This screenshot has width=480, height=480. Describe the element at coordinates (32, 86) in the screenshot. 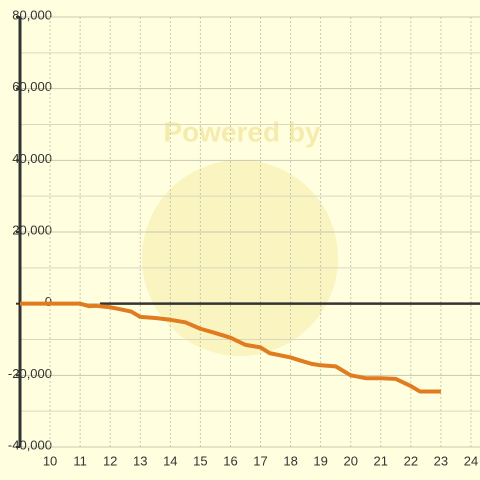

I see `y-tick-label: 60,000` at that location.